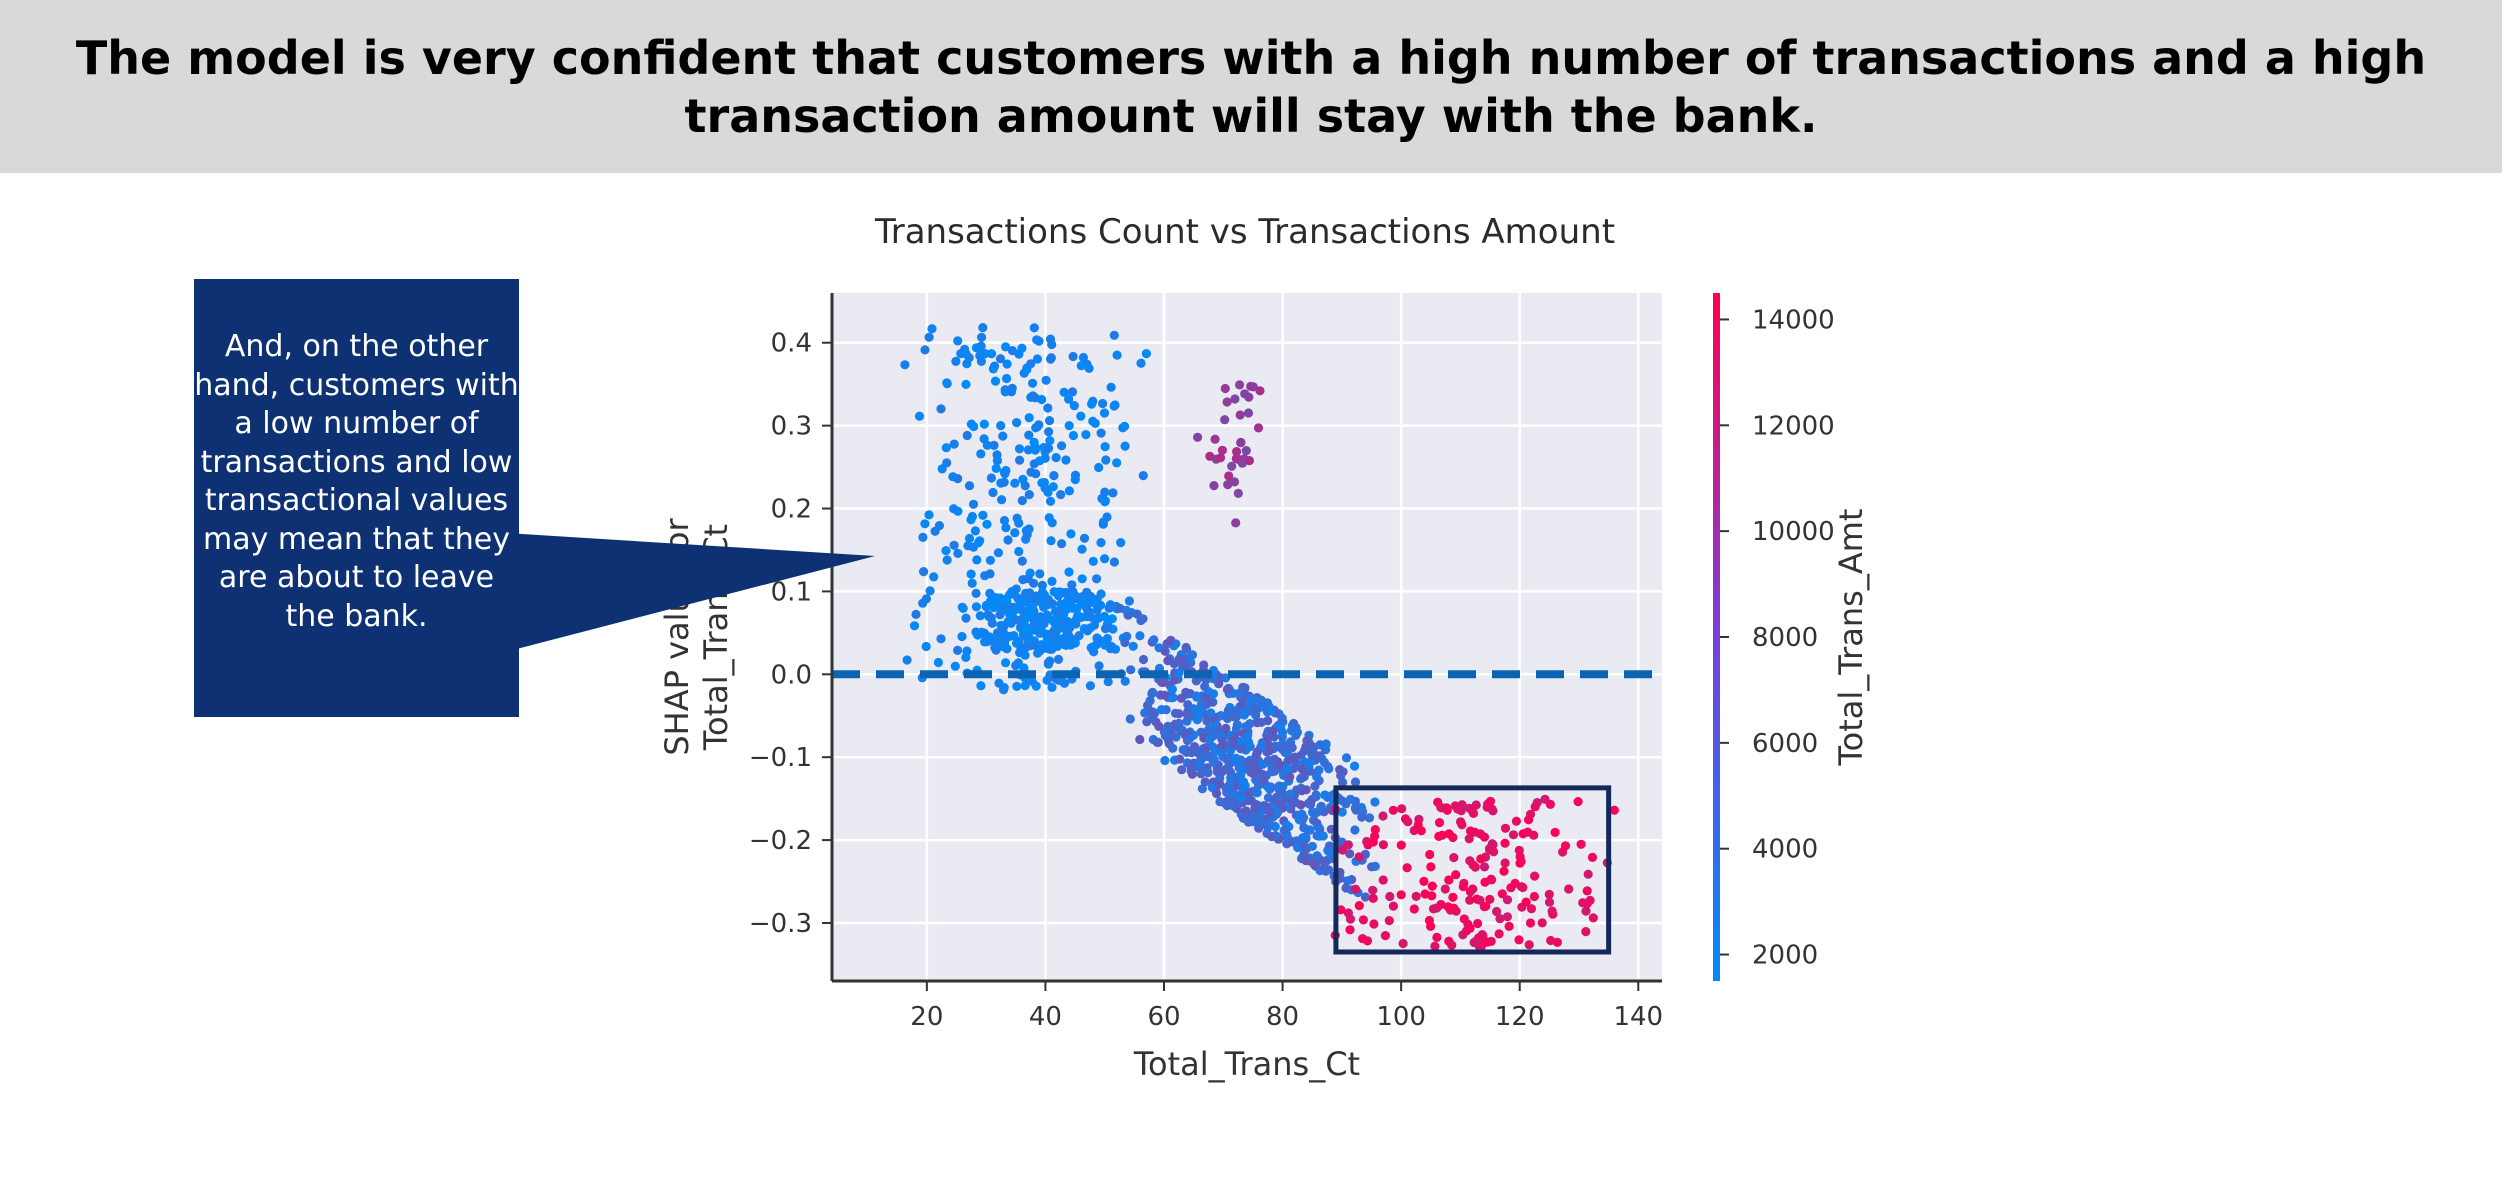  Describe the element at coordinates (1401, 1017) in the screenshot. I see `x-tick-label: 100` at that location.